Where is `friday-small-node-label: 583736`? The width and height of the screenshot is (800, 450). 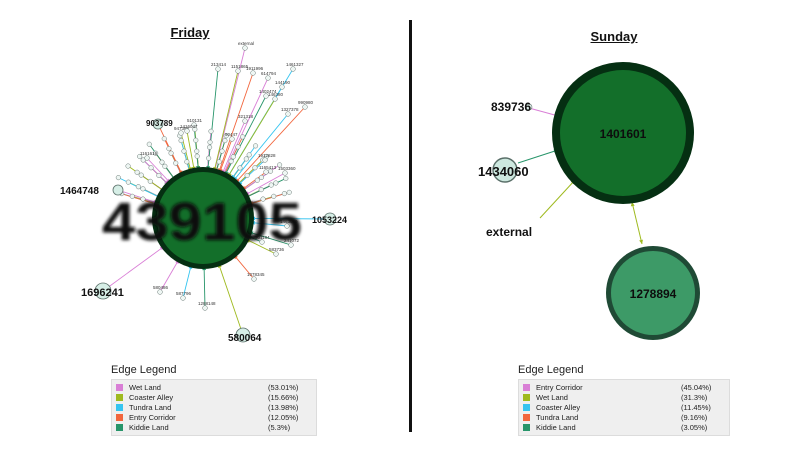
friday-small-node-label: 583736 is located at coordinates (277, 249).